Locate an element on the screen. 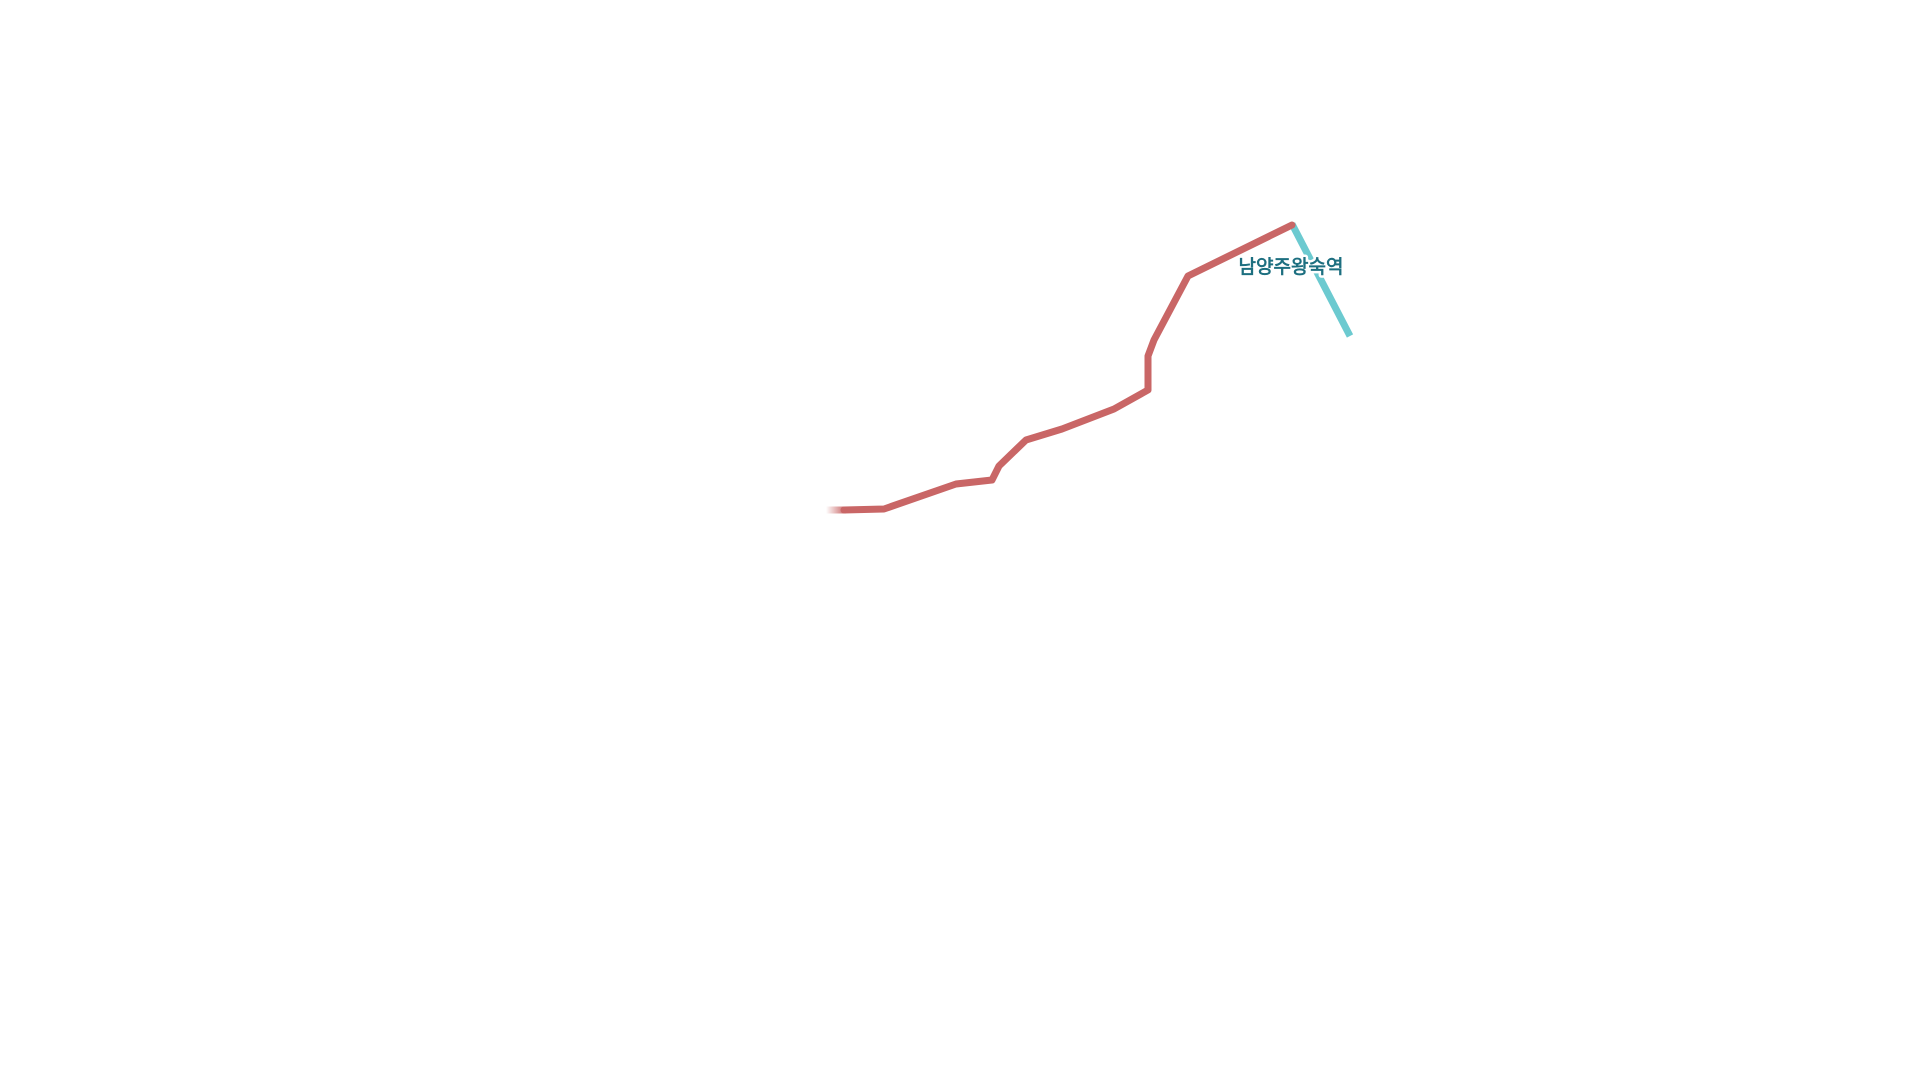 The width and height of the screenshot is (1920, 1080). station-label: 남양주왕숙역 is located at coordinates (1291, 267).